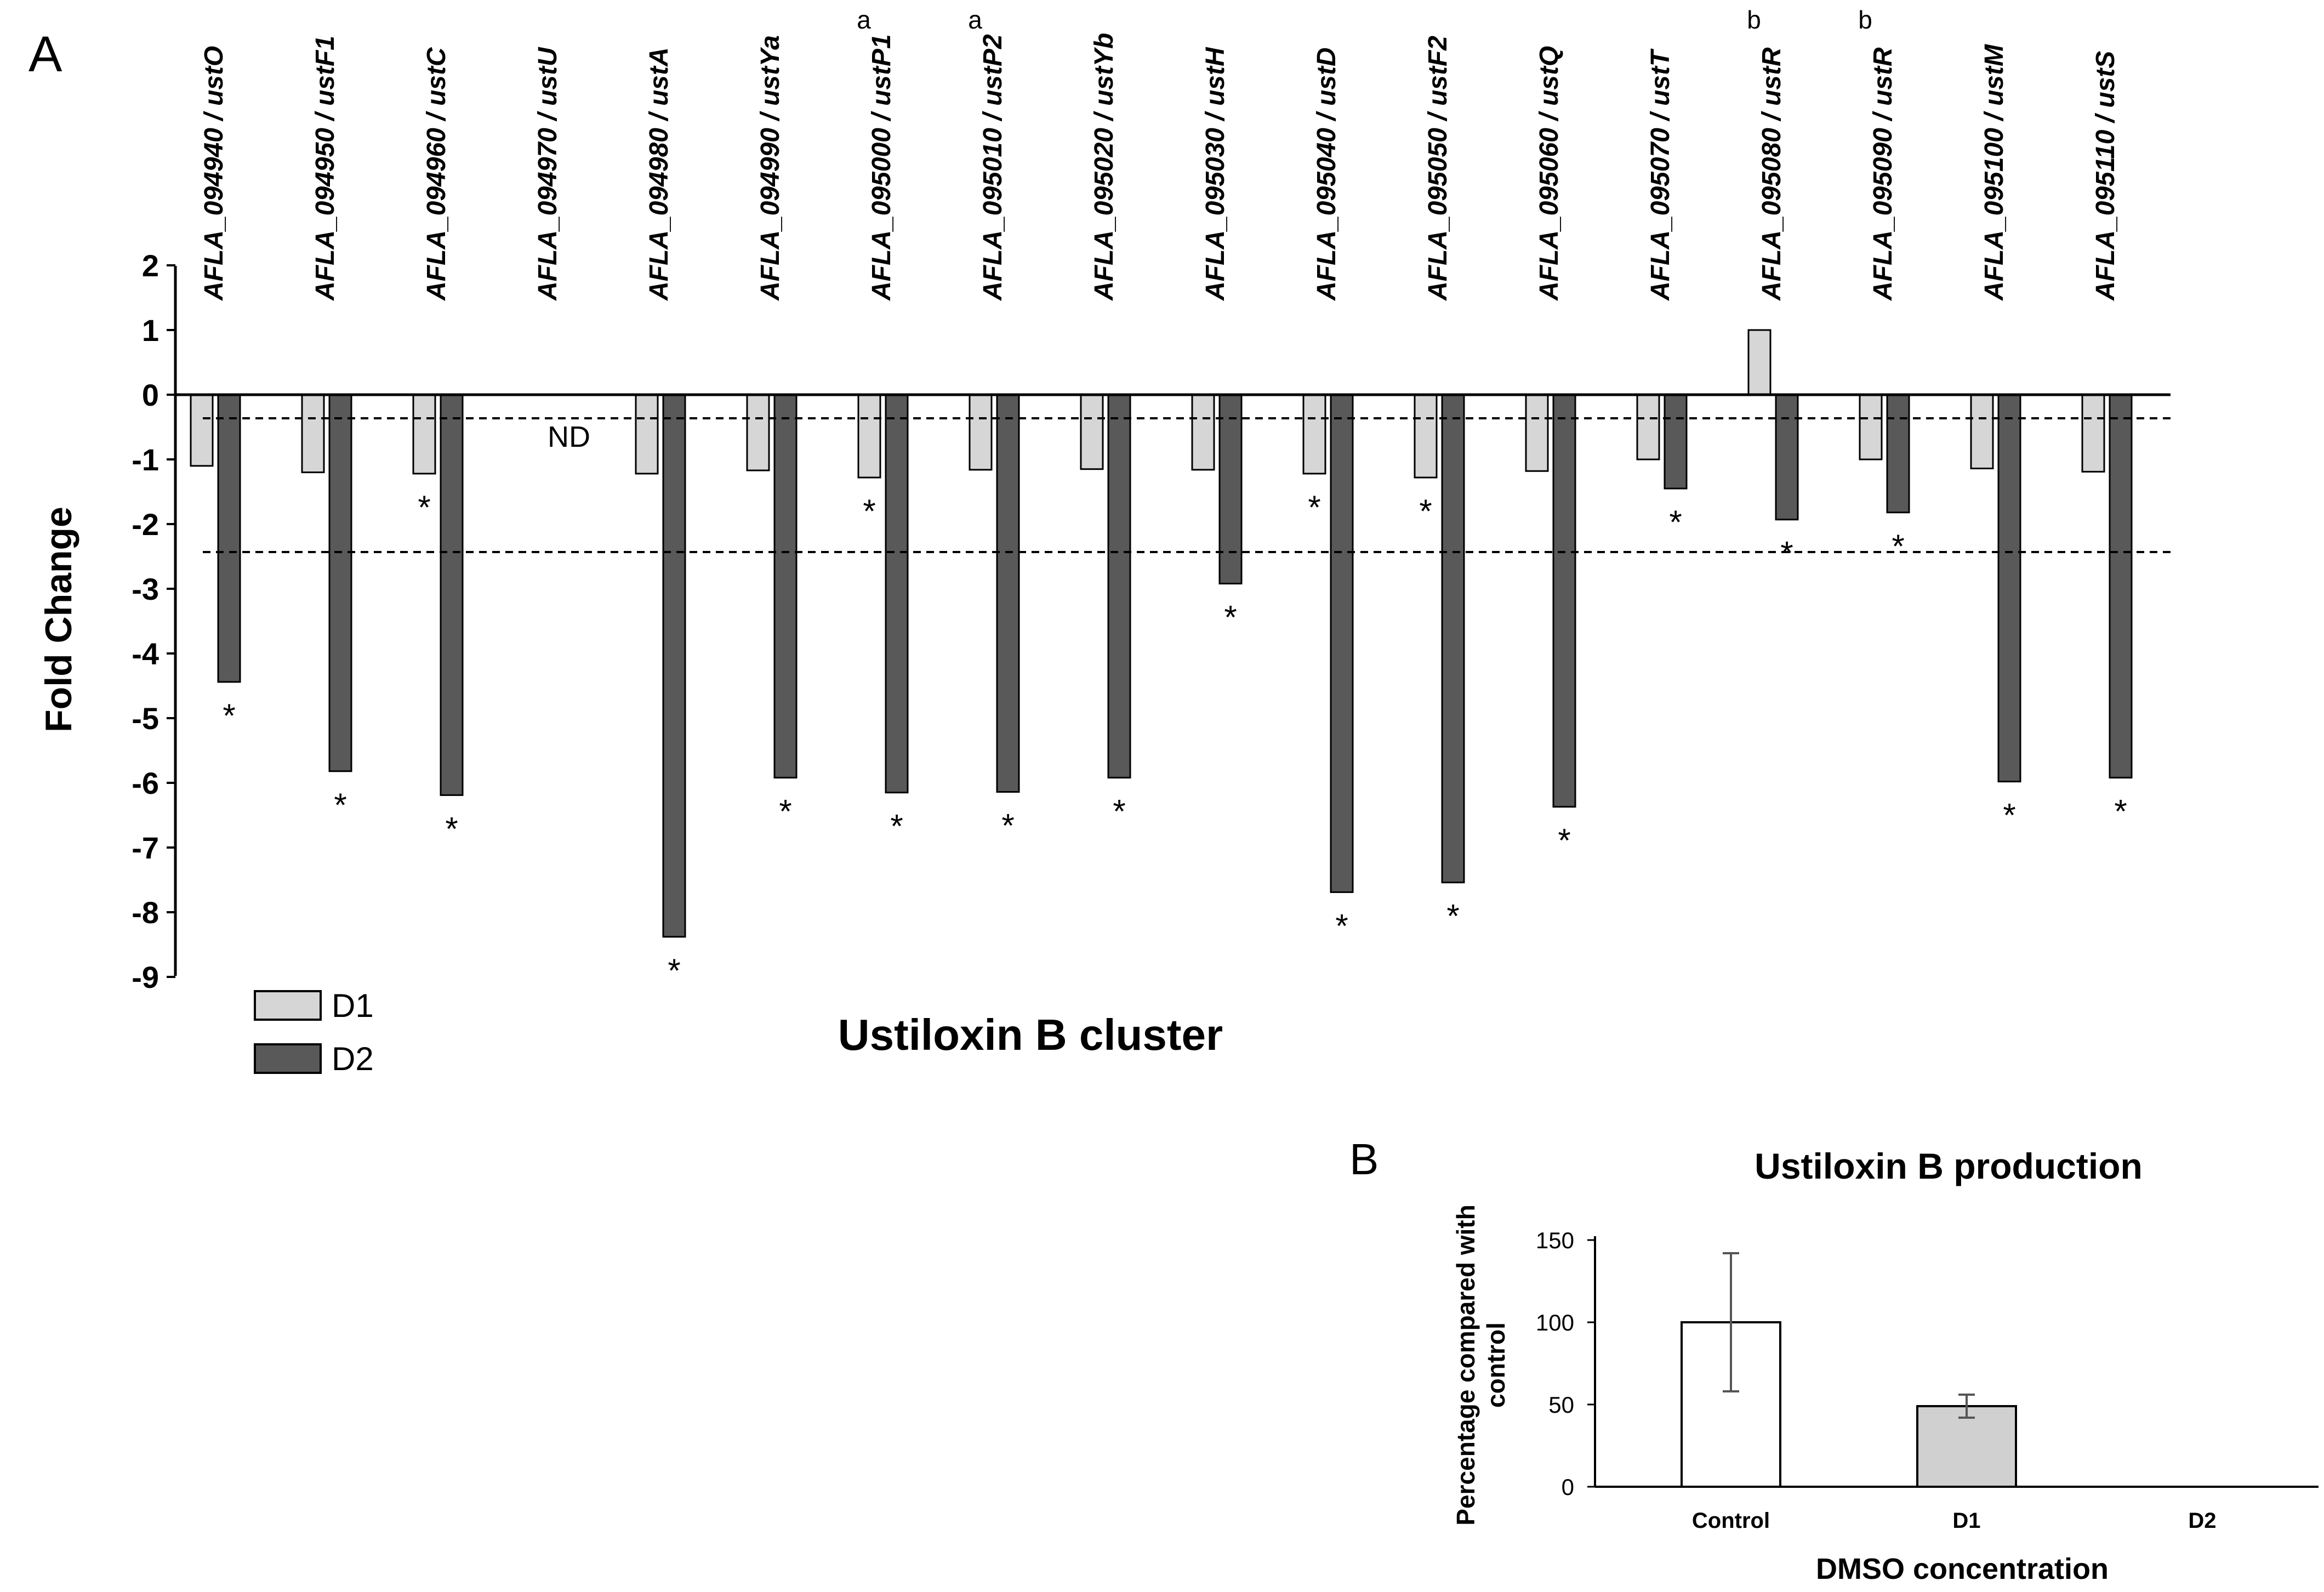 This screenshot has height=1592, width=2324. I want to click on panel-b-bars, so click(1849, 1370).